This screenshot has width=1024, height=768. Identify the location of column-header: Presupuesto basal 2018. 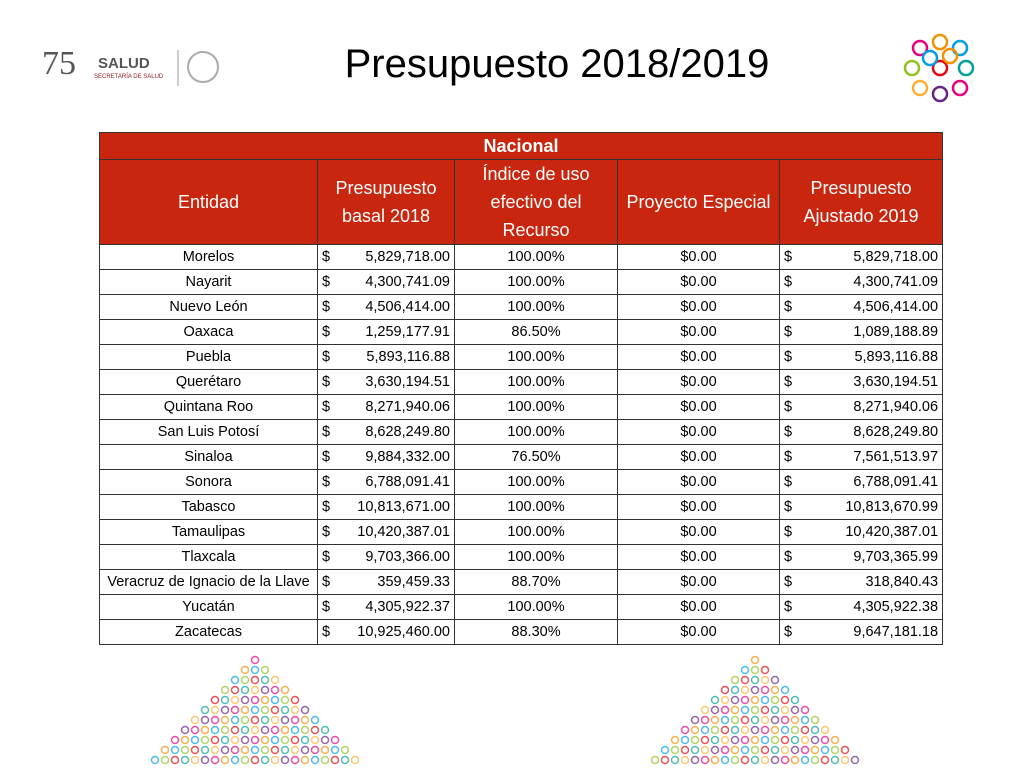
(386, 202).